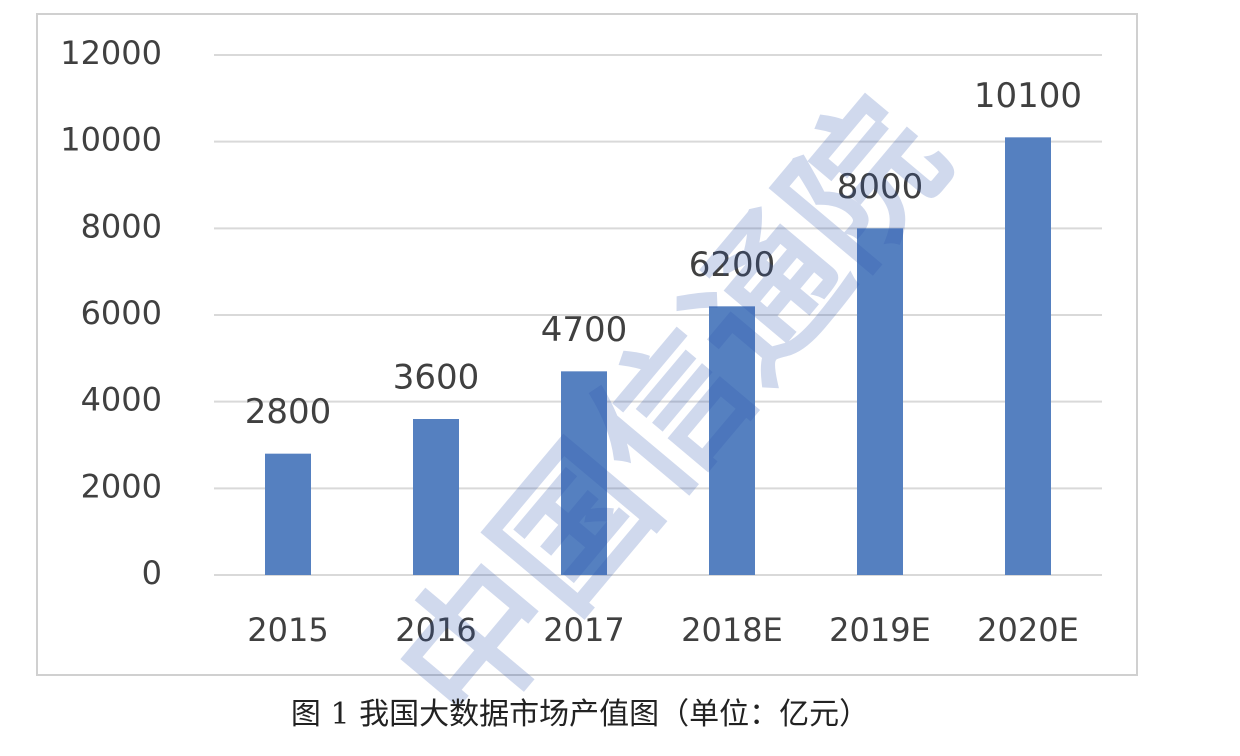 This screenshot has height=756, width=1240. Describe the element at coordinates (880, 187) in the screenshot. I see `data-label: 8000` at that location.